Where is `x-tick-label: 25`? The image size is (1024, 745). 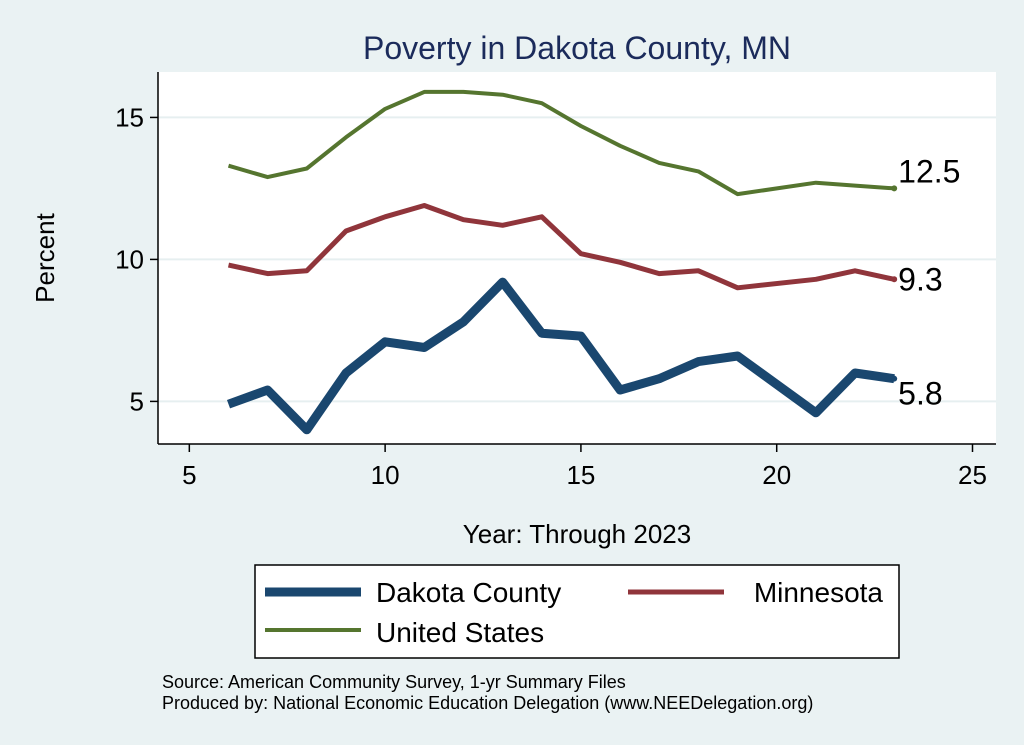 x-tick-label: 25 is located at coordinates (972, 475).